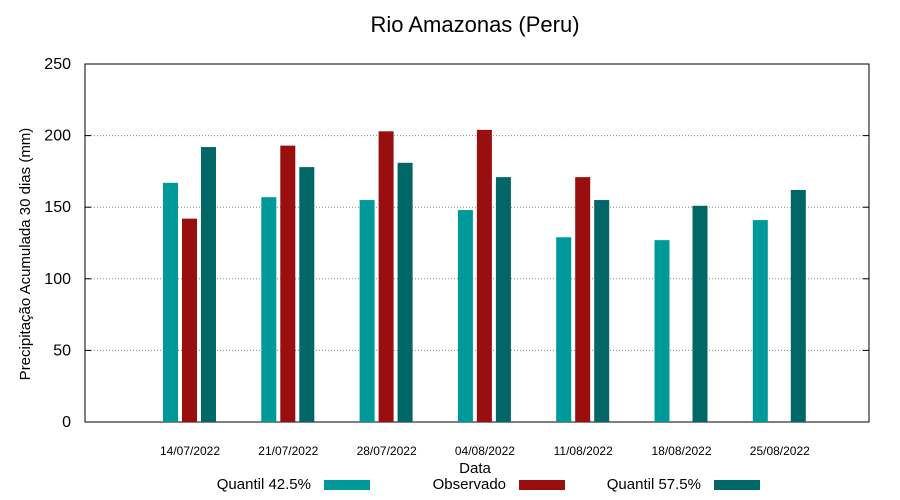  Describe the element at coordinates (475, 468) in the screenshot. I see `x-axis-label: Data` at that location.